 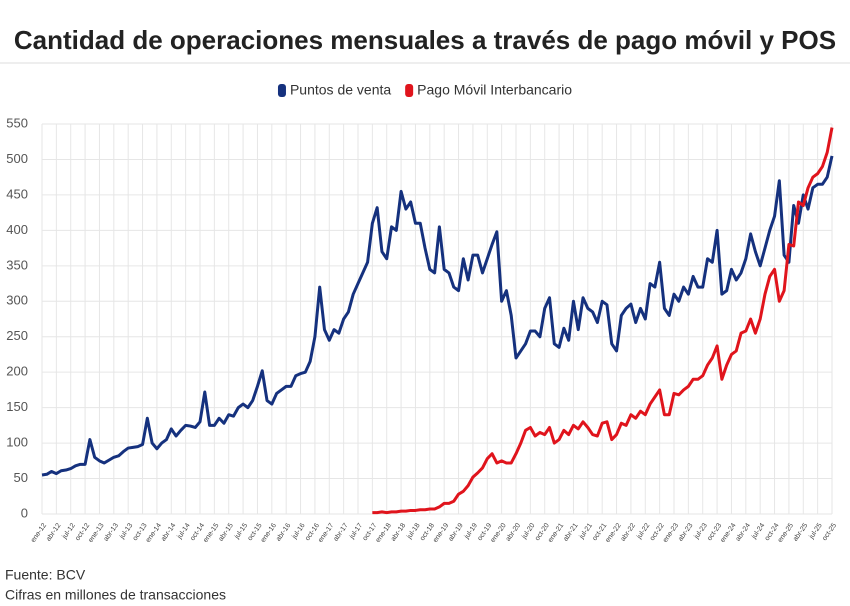 What do you see at coordinates (613, 533) in the screenshot?
I see `x-tick-label: ene-22` at bounding box center [613, 533].